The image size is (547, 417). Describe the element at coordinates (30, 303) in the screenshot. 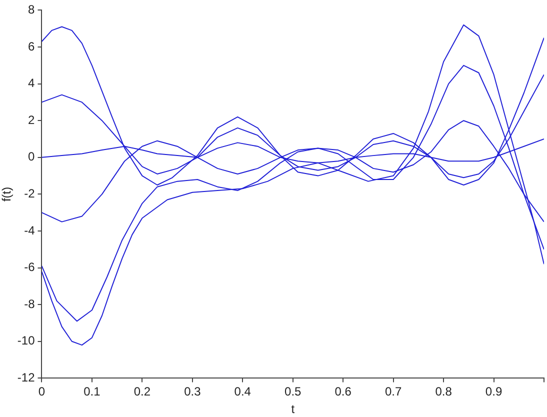

I see `y-tick-label: -8` at that location.